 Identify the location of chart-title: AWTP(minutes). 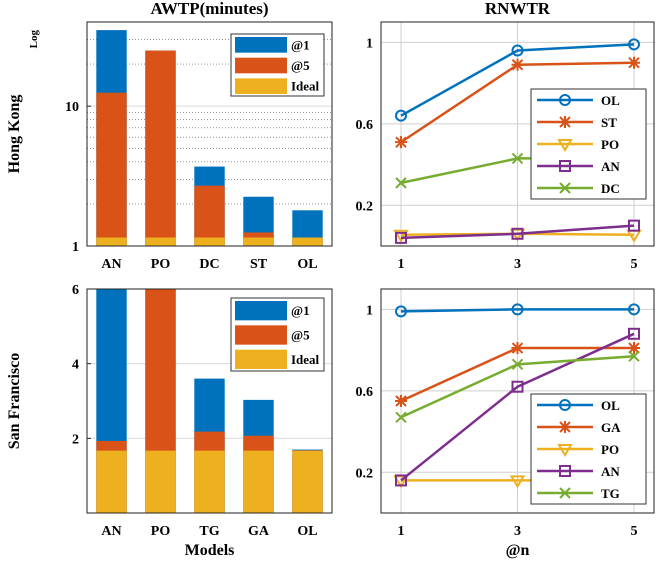
(209, 9).